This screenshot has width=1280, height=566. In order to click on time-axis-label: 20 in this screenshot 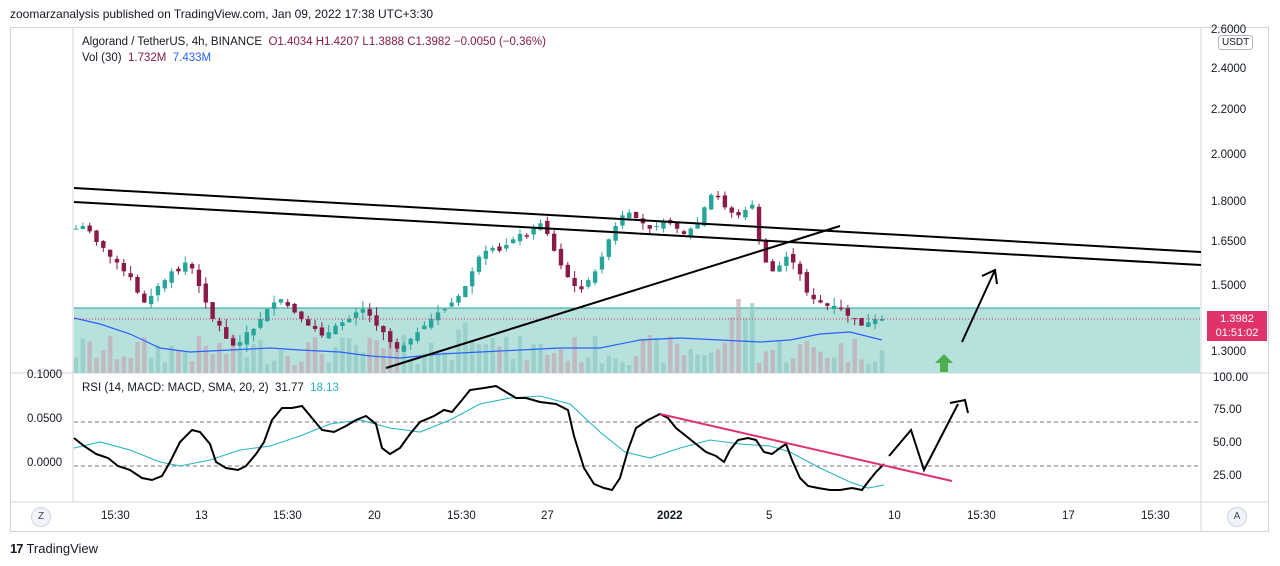, I will do `click(374, 516)`.